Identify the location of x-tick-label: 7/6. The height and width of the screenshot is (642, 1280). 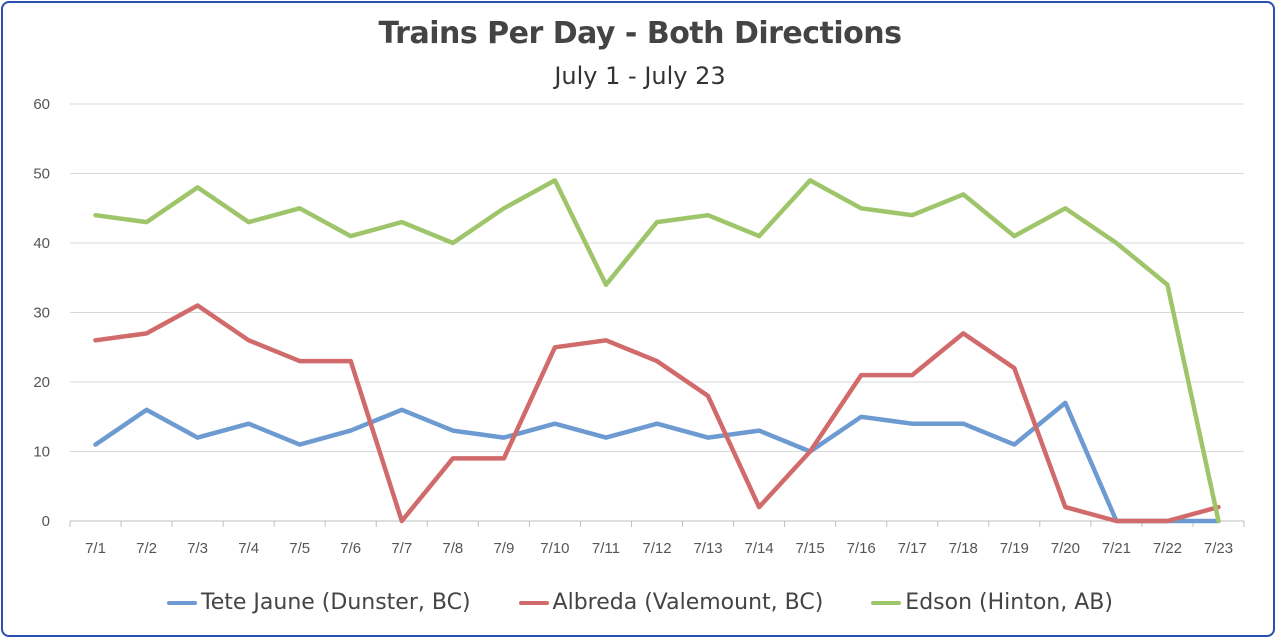
(350, 548).